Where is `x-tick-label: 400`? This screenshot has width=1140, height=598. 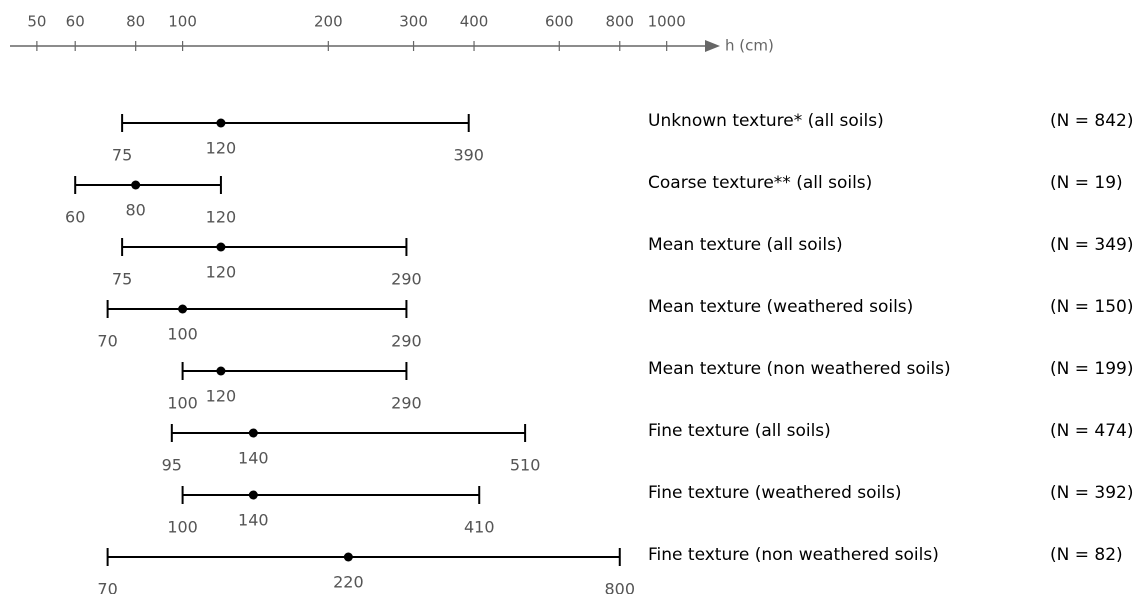
x-tick-label: 400 is located at coordinates (474, 22).